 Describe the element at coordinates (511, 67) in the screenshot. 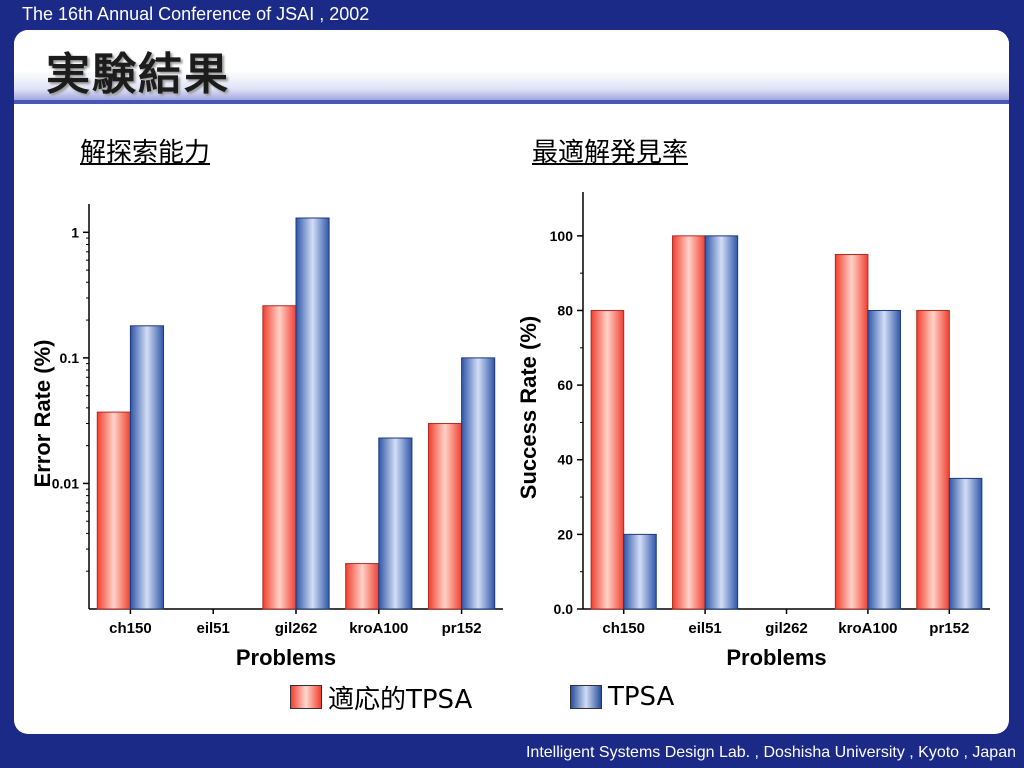

I see `title-band` at that location.